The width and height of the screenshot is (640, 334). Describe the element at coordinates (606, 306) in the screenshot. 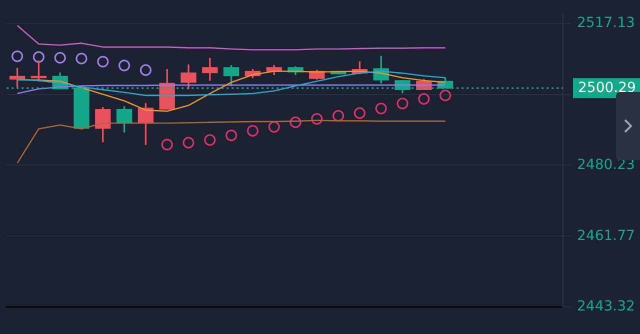

I see `y-tick-label: 2443.32` at that location.